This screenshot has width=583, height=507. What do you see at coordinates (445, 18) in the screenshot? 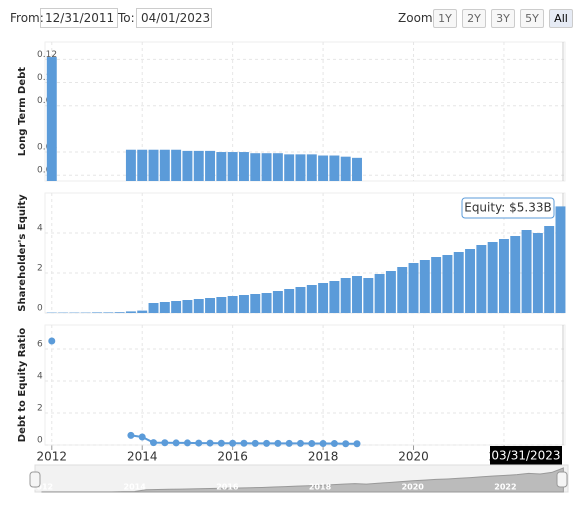
I see `zoom-button: 1Y` at bounding box center [445, 18].